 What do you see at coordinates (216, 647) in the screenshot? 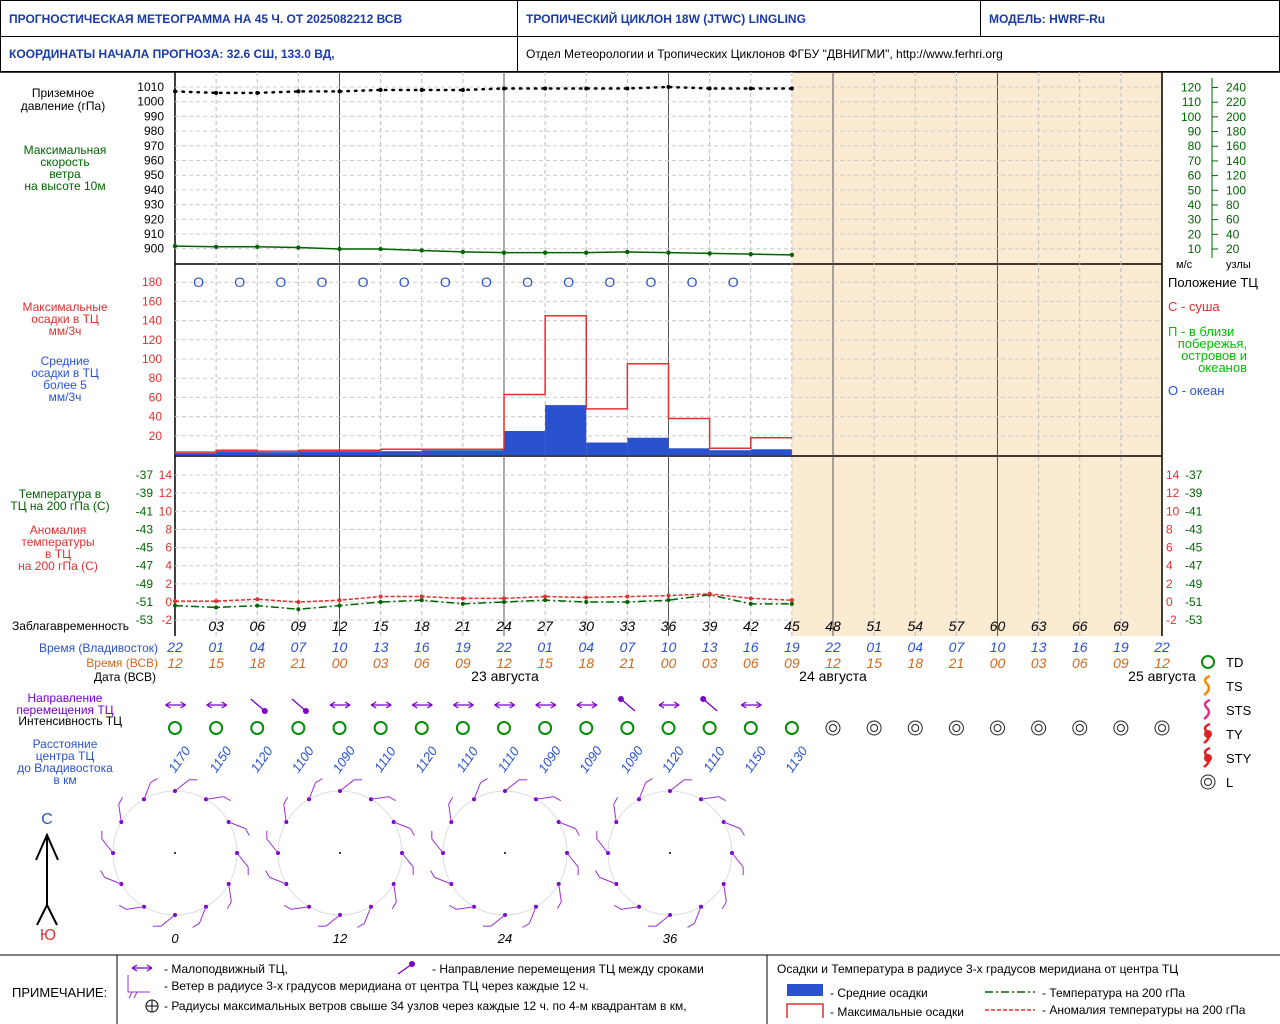
I see `vladivostok-time-tick: 01` at bounding box center [216, 647].